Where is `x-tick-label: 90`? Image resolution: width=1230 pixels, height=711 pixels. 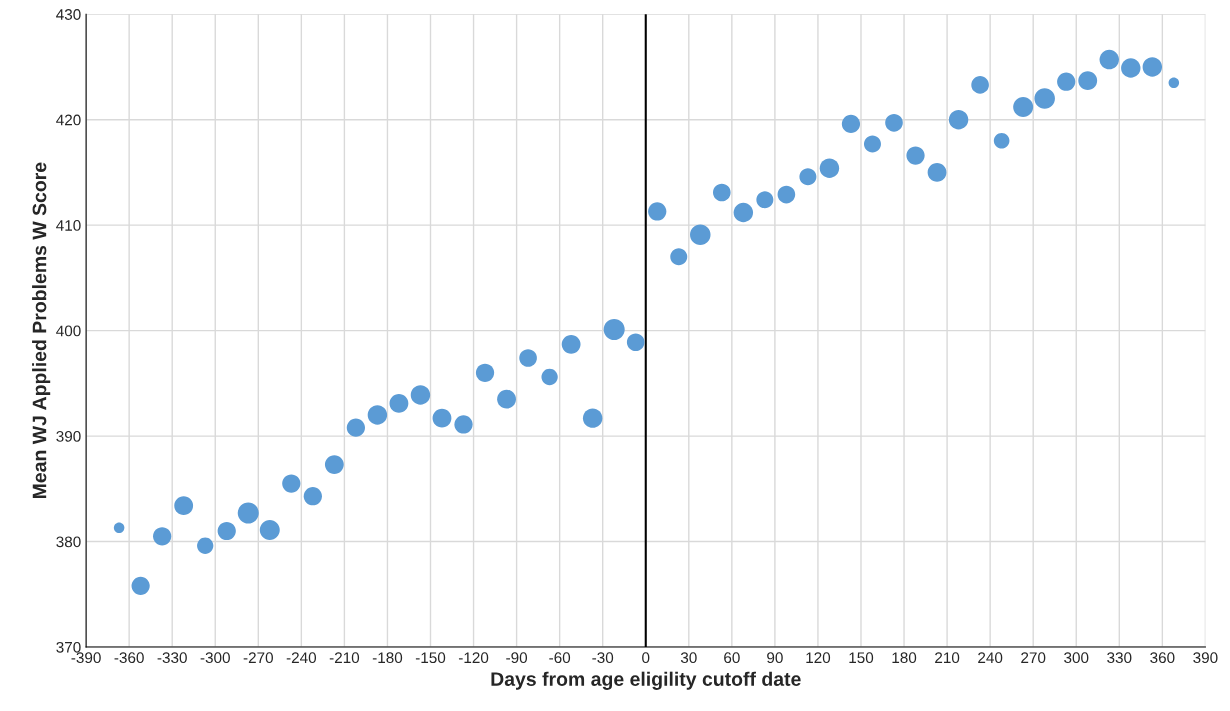 x-tick-label: 90 is located at coordinates (775, 658).